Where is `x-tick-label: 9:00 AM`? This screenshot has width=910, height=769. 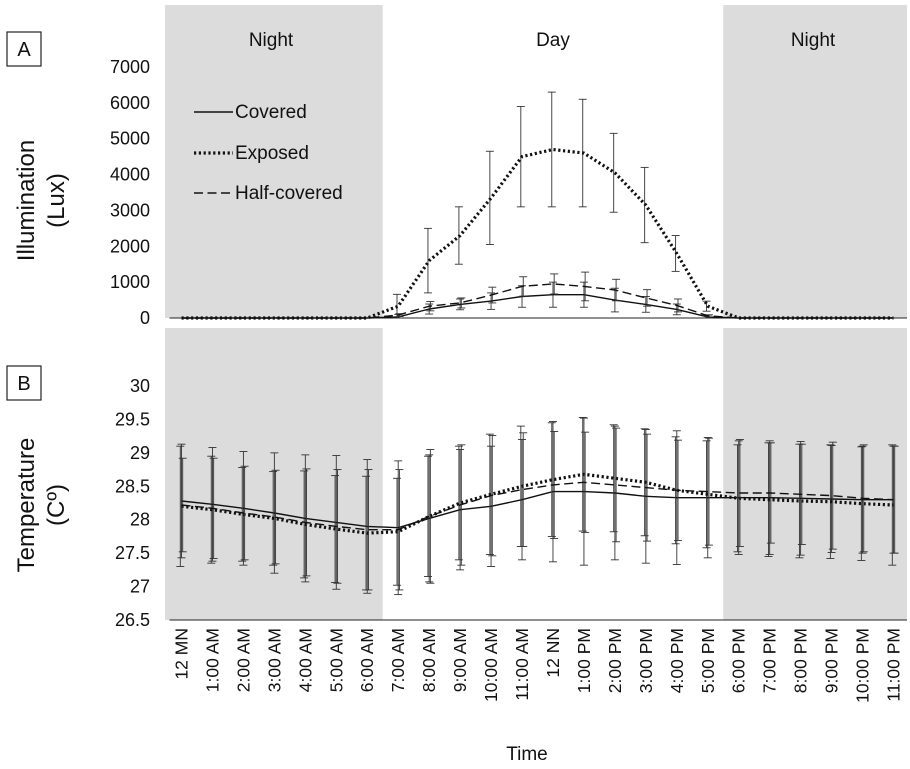 x-tick-label: 9:00 AM is located at coordinates (460, 660).